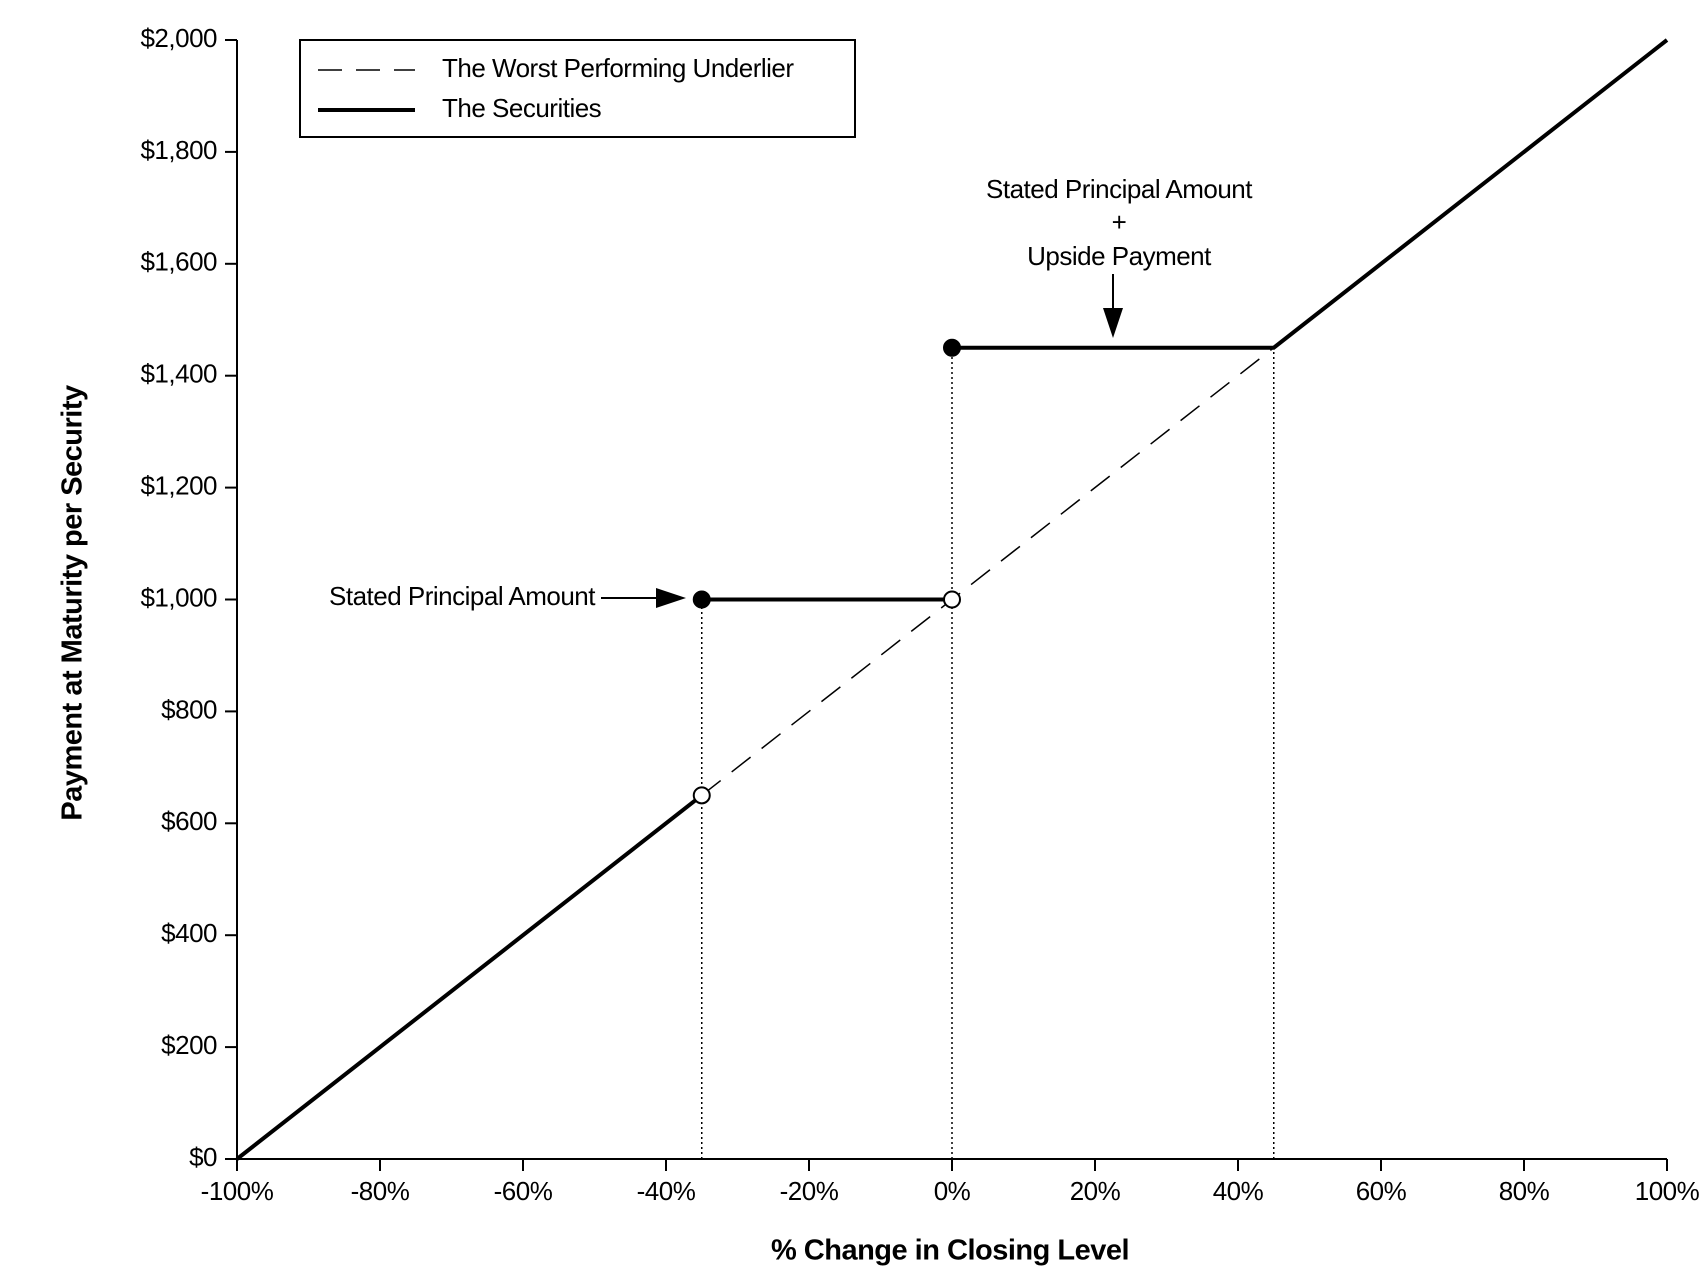 The image size is (1699, 1286). I want to click on y-tick-label: $600, so click(189, 821).